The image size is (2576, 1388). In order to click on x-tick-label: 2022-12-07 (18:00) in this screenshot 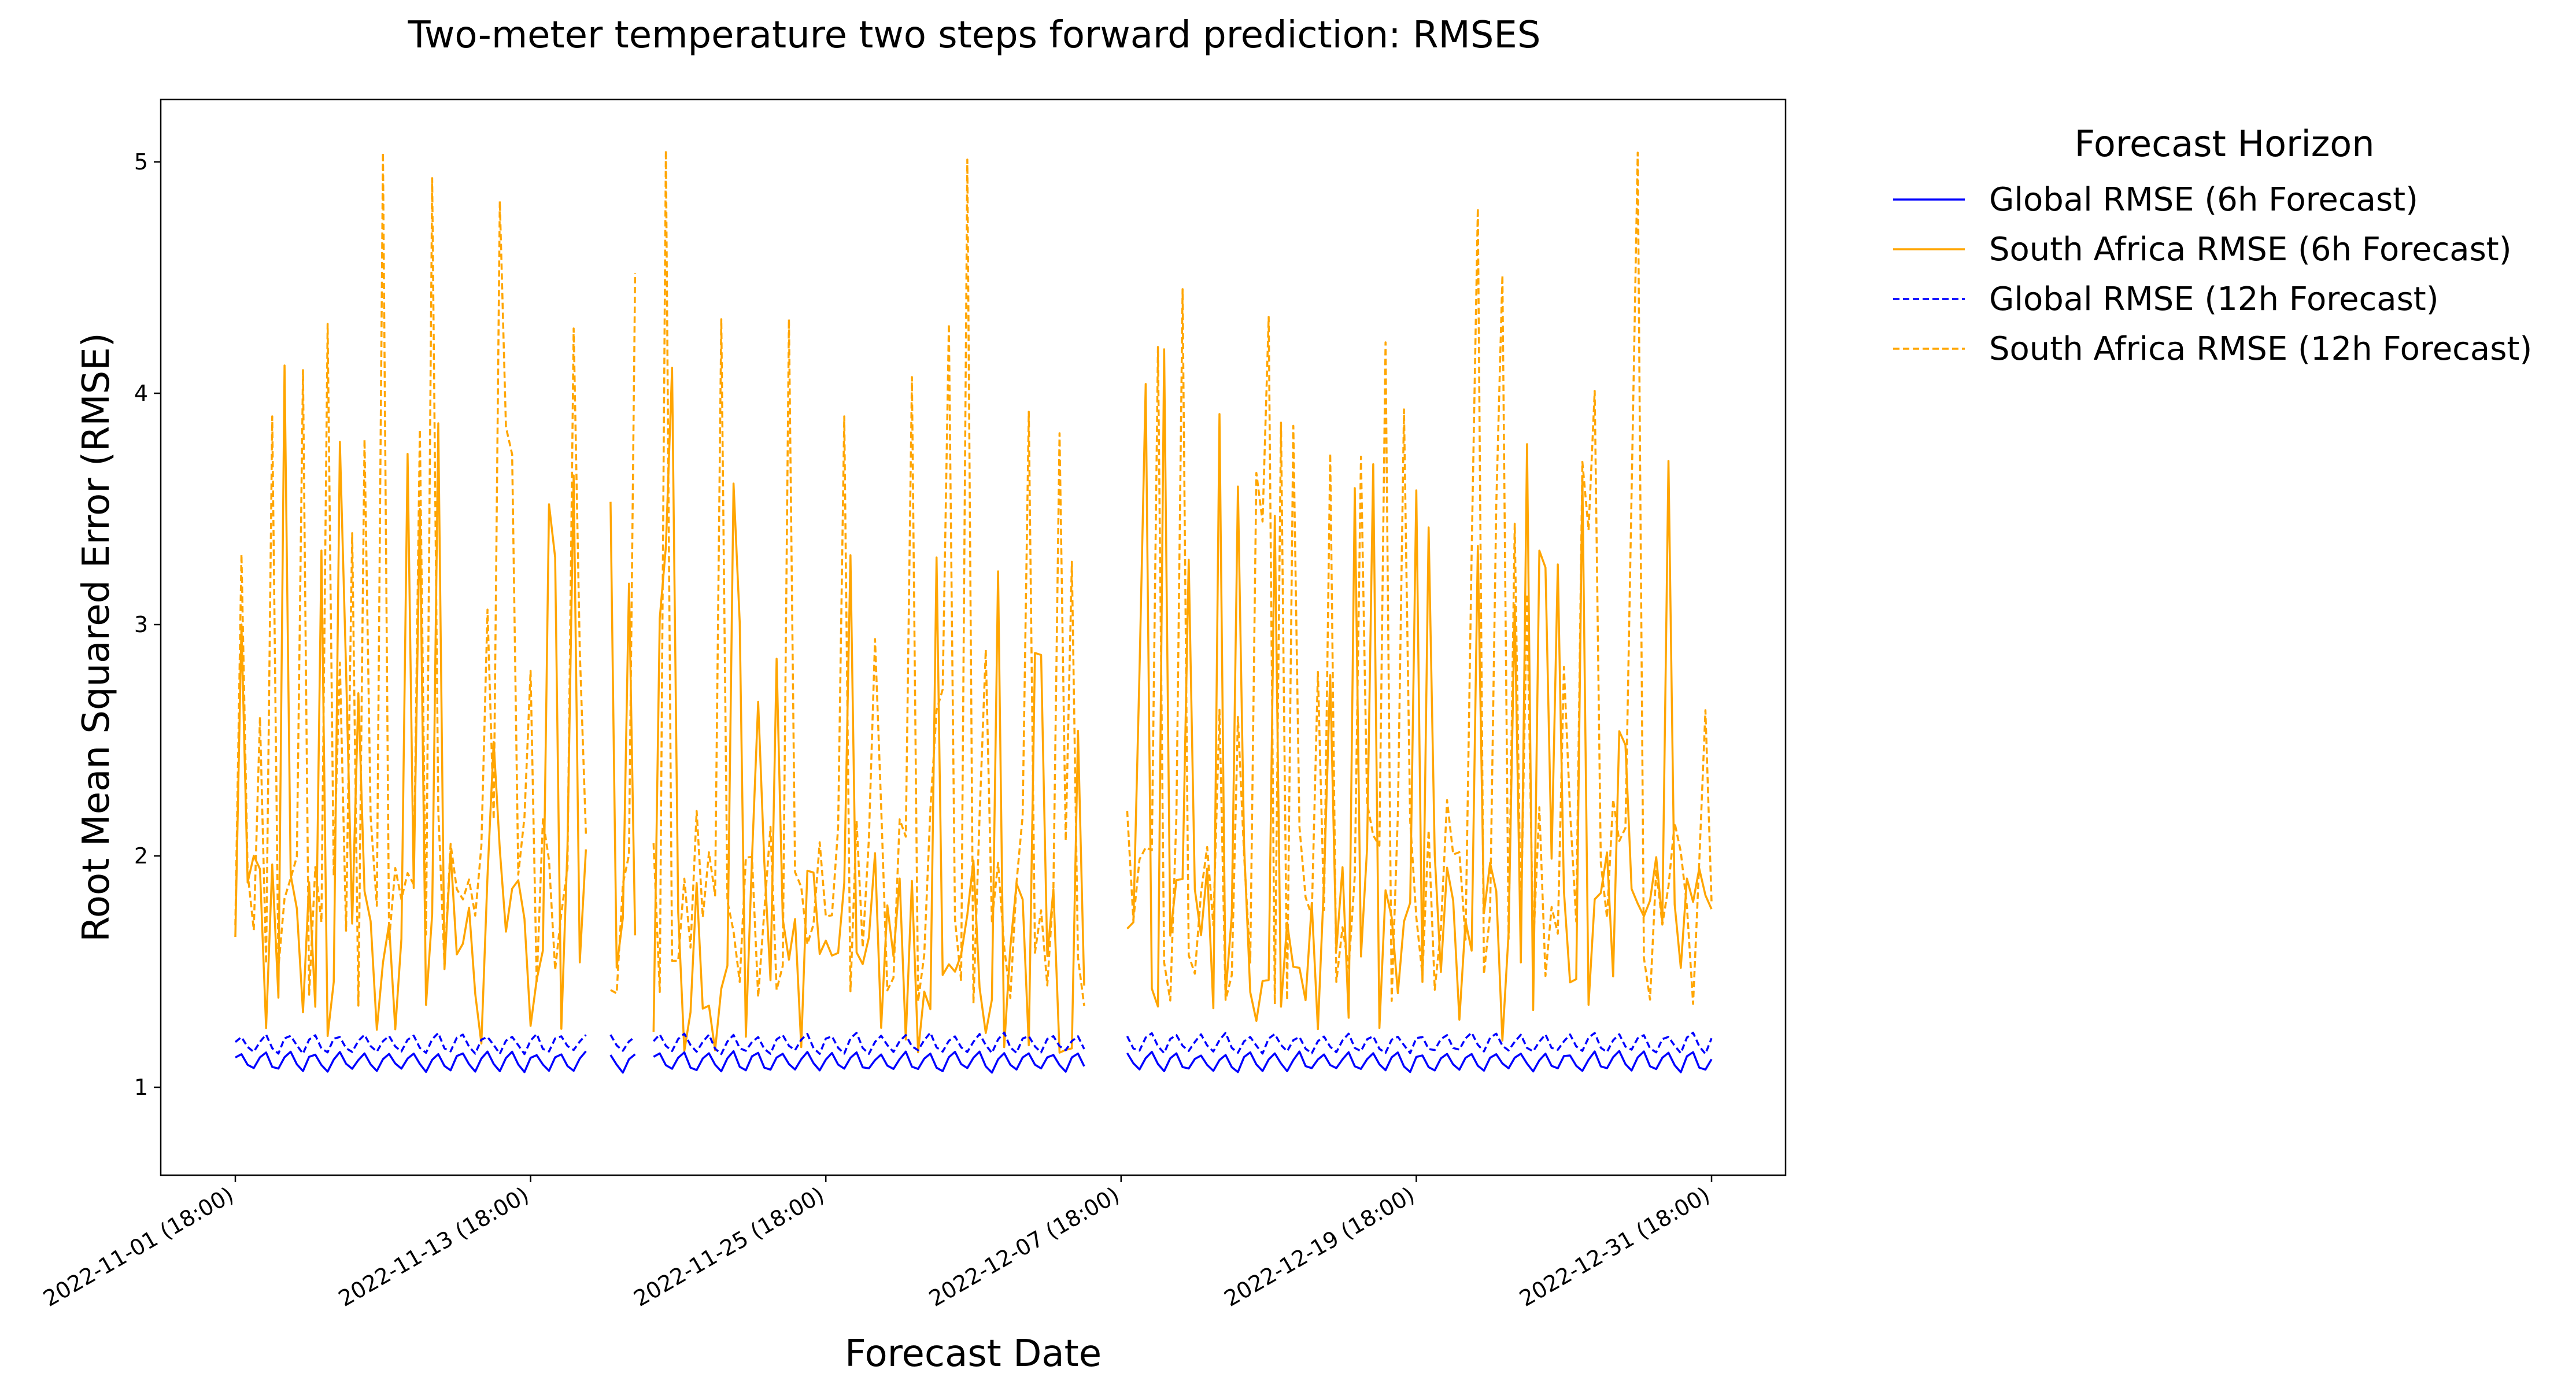, I will do `click(1024, 1247)`.